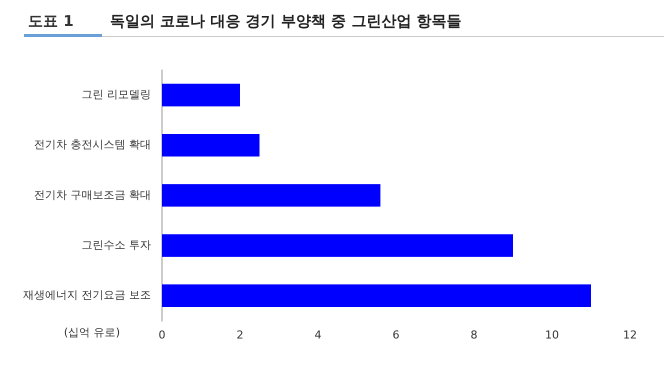 Image resolution: width=670 pixels, height=372 pixels. What do you see at coordinates (92, 145) in the screenshot?
I see `y-tick-label: 전기차 충전시스템 확대` at bounding box center [92, 145].